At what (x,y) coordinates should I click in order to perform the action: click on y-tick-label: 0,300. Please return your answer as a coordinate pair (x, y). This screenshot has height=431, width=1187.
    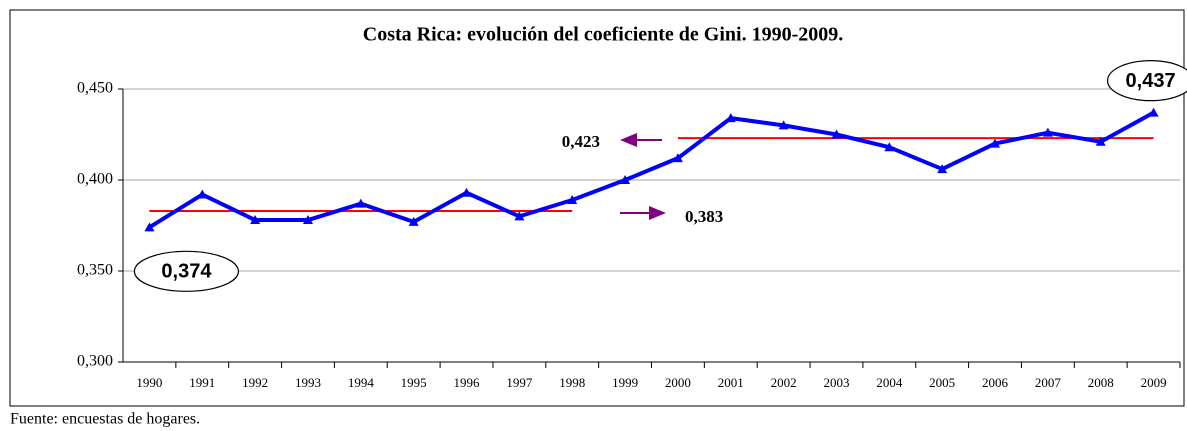
    Looking at the image, I should click on (95, 361).